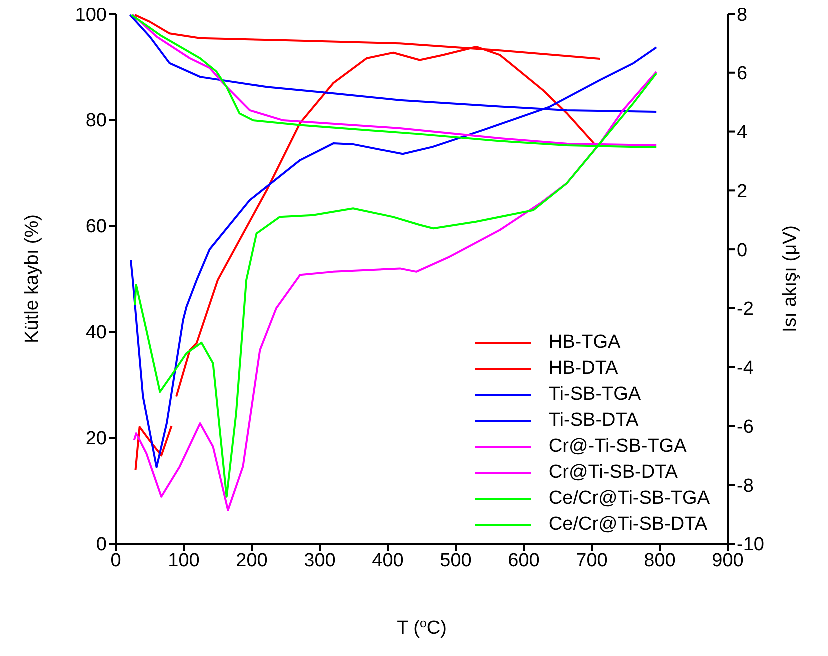 The height and width of the screenshot is (656, 828). What do you see at coordinates (584, 343) in the screenshot?
I see `legend-label: HB-TGA` at bounding box center [584, 343].